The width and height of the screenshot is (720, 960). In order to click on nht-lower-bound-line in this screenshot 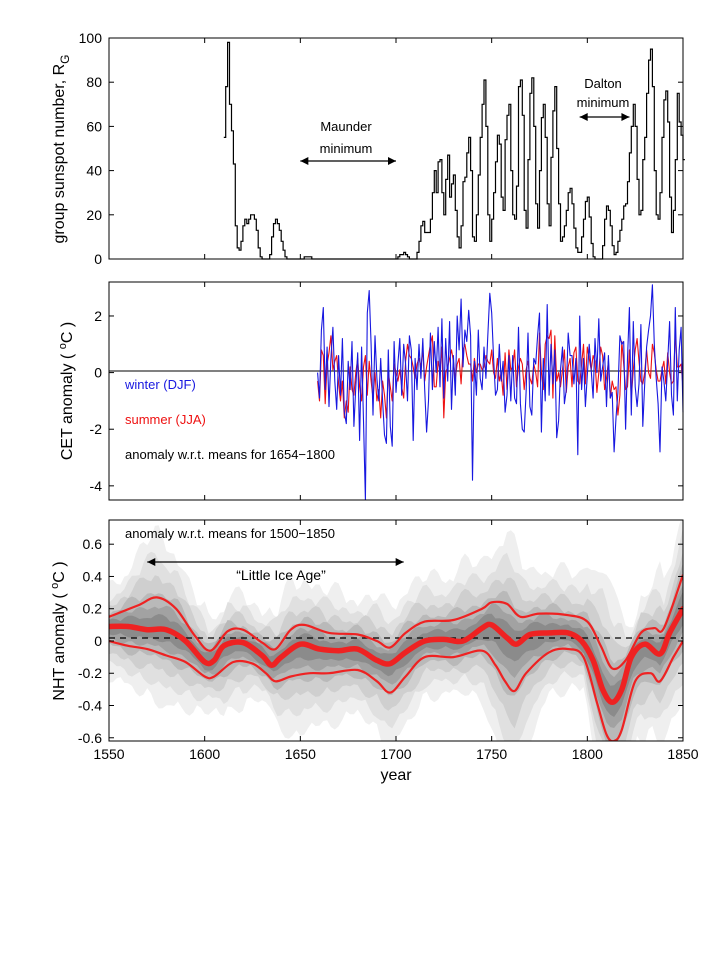, I will do `click(396, 690)`.